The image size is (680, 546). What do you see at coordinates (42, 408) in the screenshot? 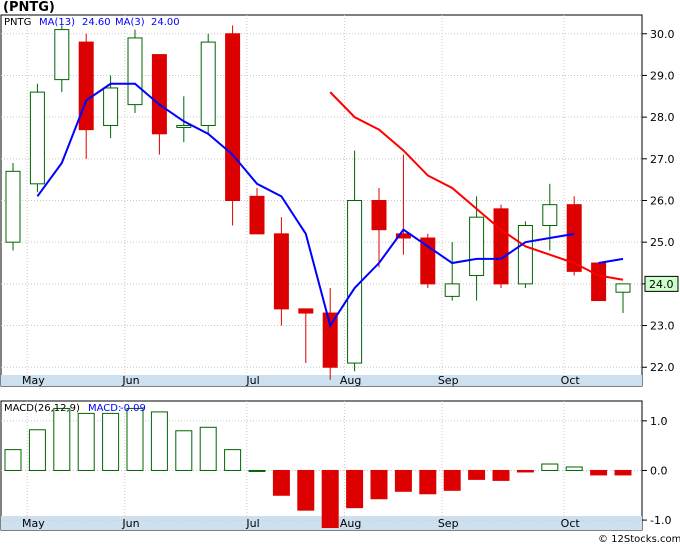
I see `legend-macd-title: MACD(26,12,9)` at bounding box center [42, 408].